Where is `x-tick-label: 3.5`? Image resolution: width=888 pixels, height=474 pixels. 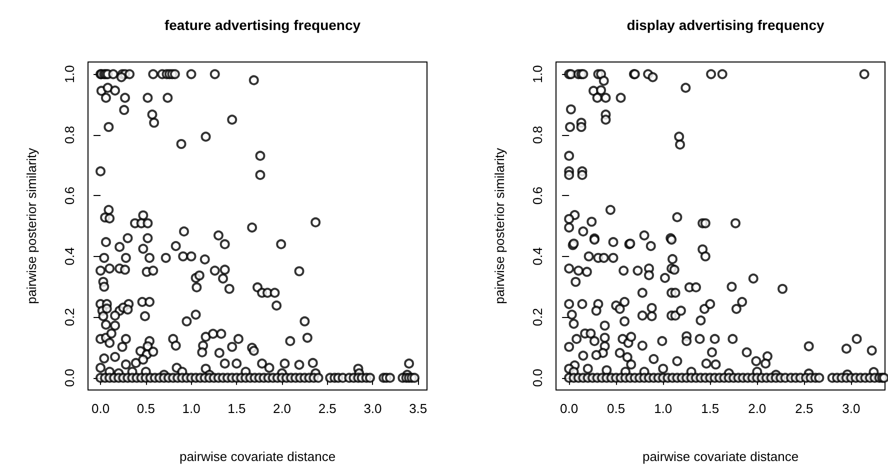
x-tick-label: 3.5 is located at coordinates (418, 408).